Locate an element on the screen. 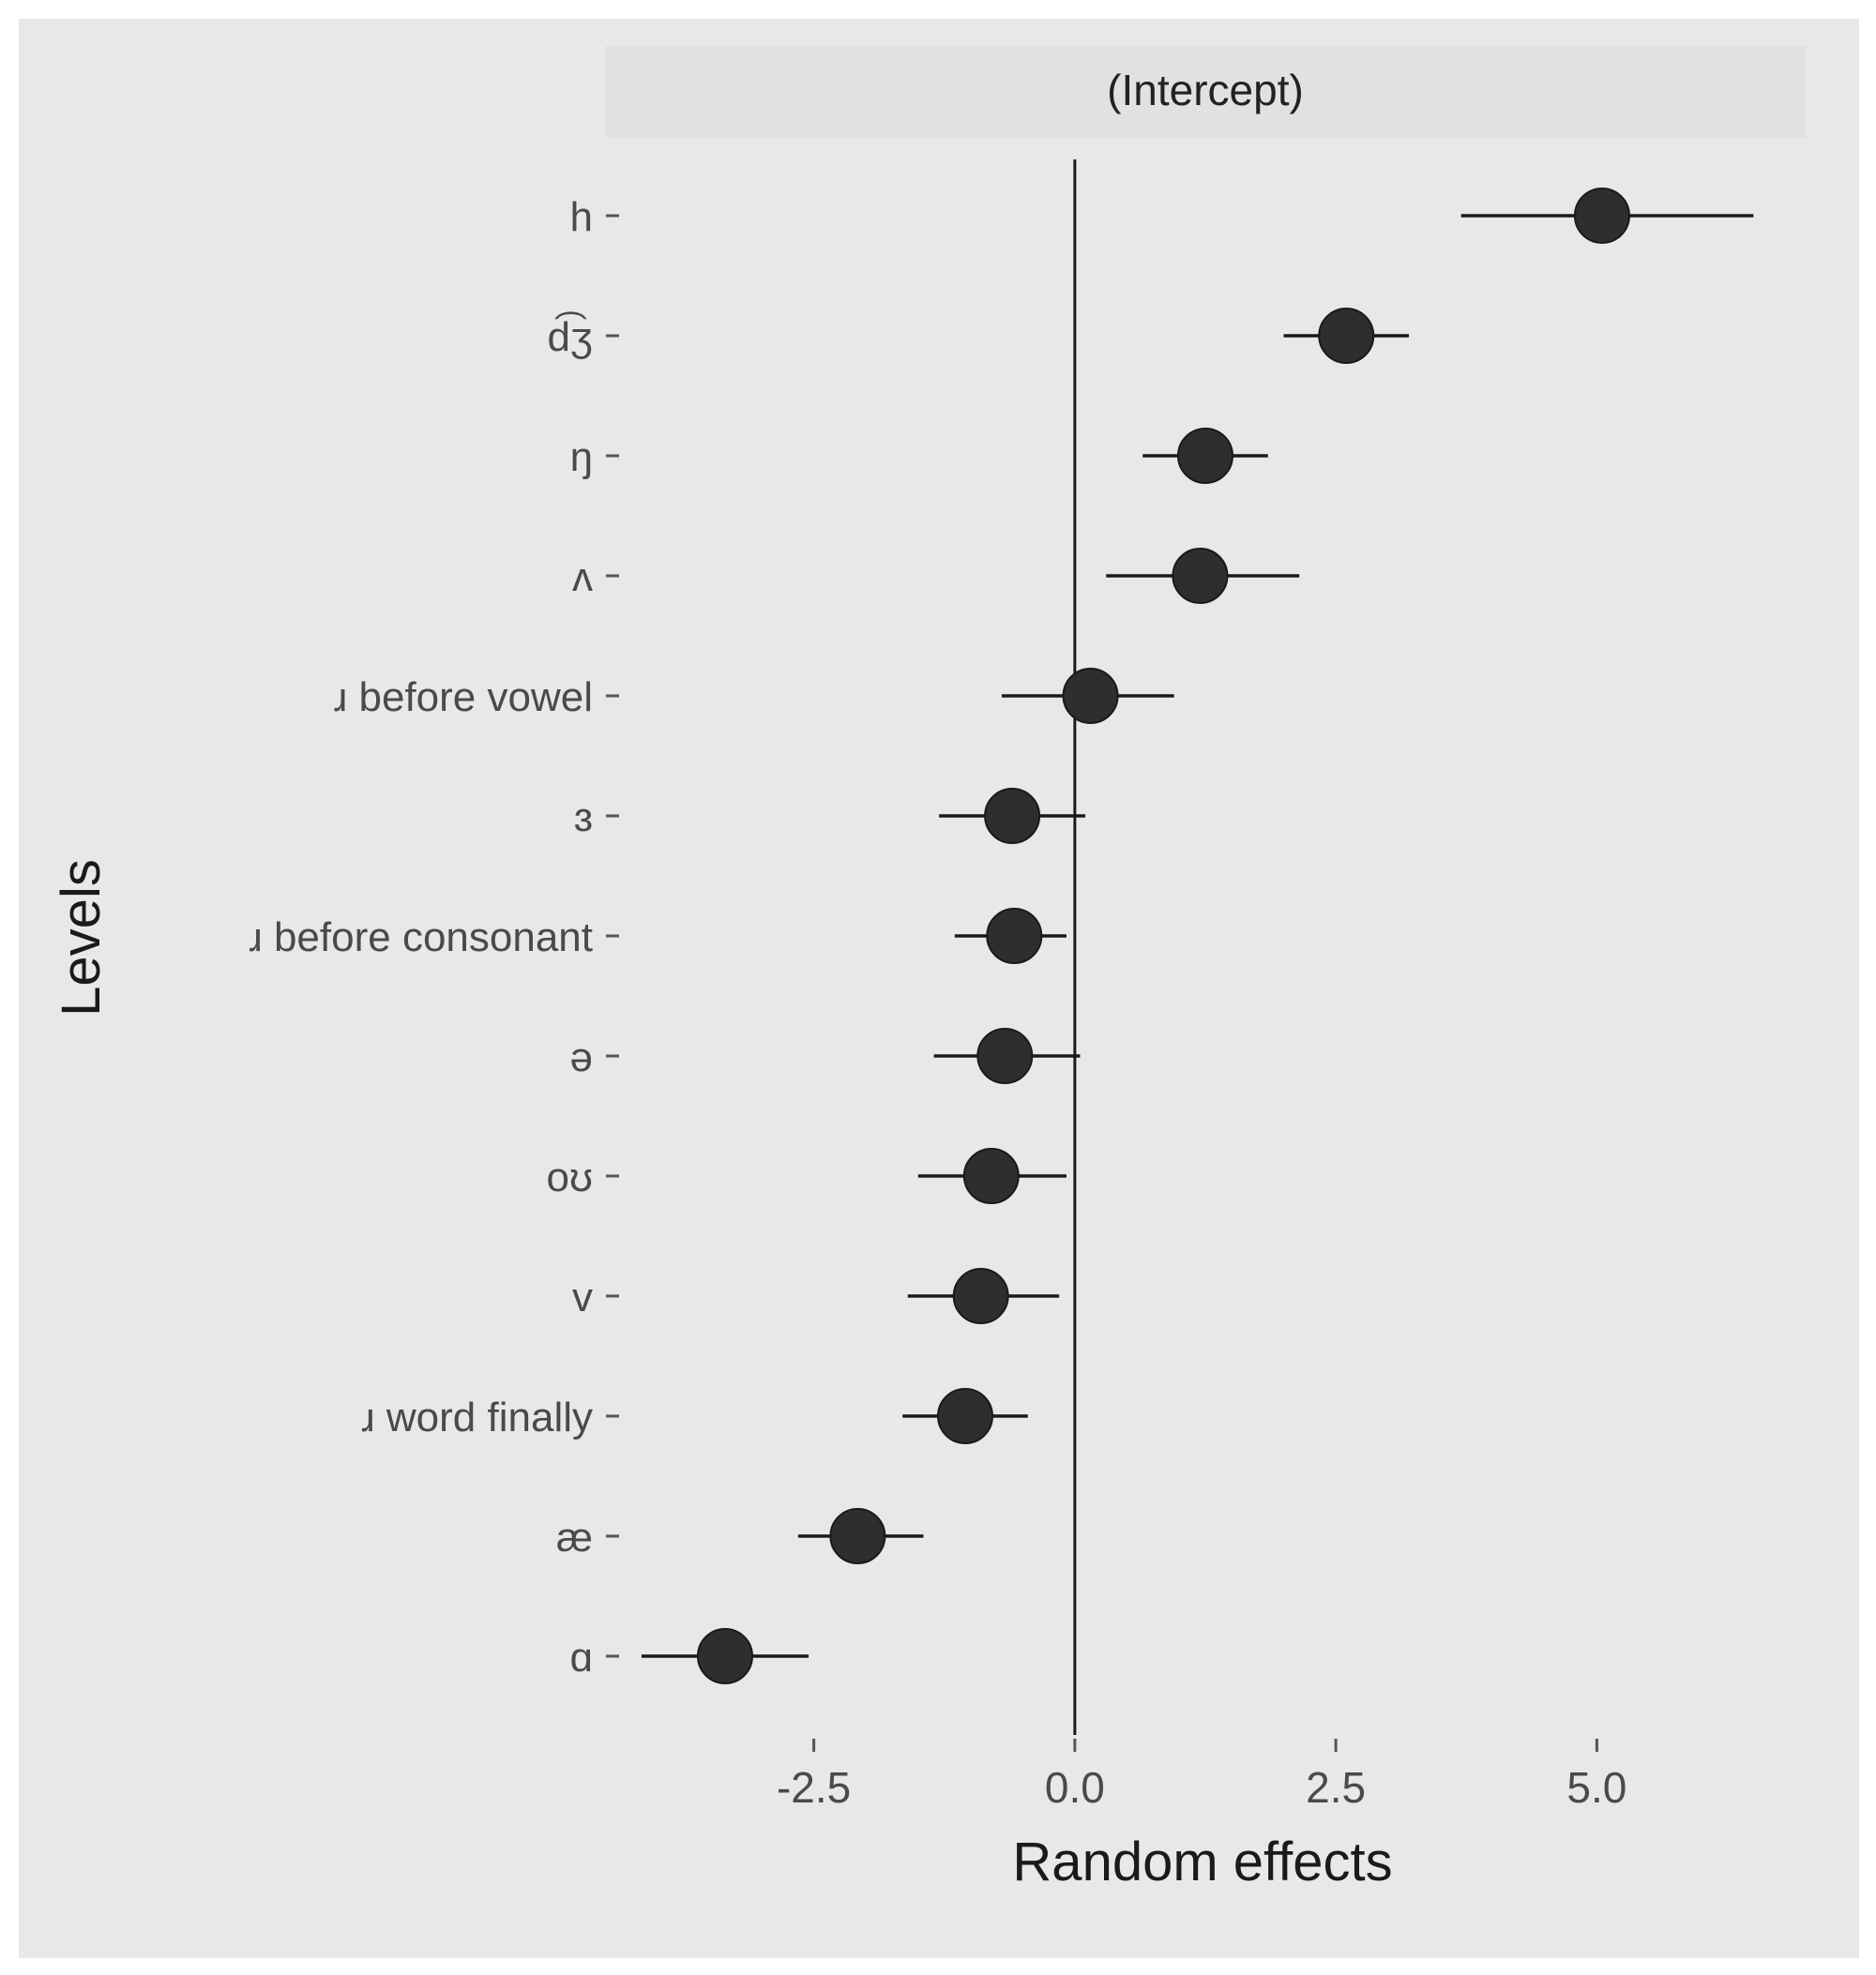 The width and height of the screenshot is (1876, 1975). y-tick-label: h is located at coordinates (581, 217).